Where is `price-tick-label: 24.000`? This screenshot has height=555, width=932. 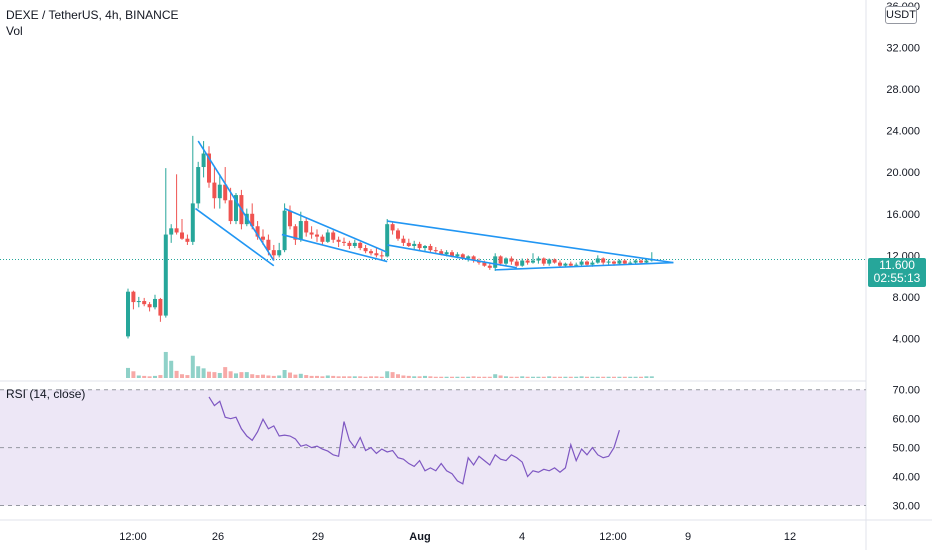 price-tick-label: 24.000 is located at coordinates (903, 132).